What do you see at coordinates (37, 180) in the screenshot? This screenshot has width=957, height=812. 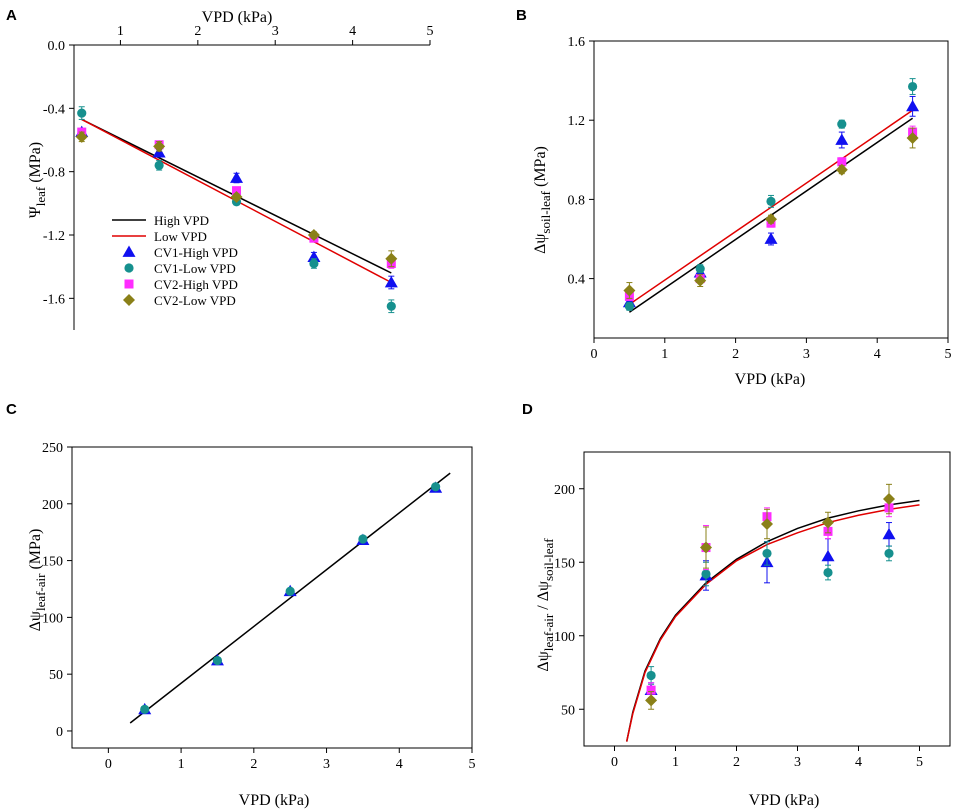 I see `panel-a-y-axis-title: Ψleaf (MPa)` at bounding box center [37, 180].